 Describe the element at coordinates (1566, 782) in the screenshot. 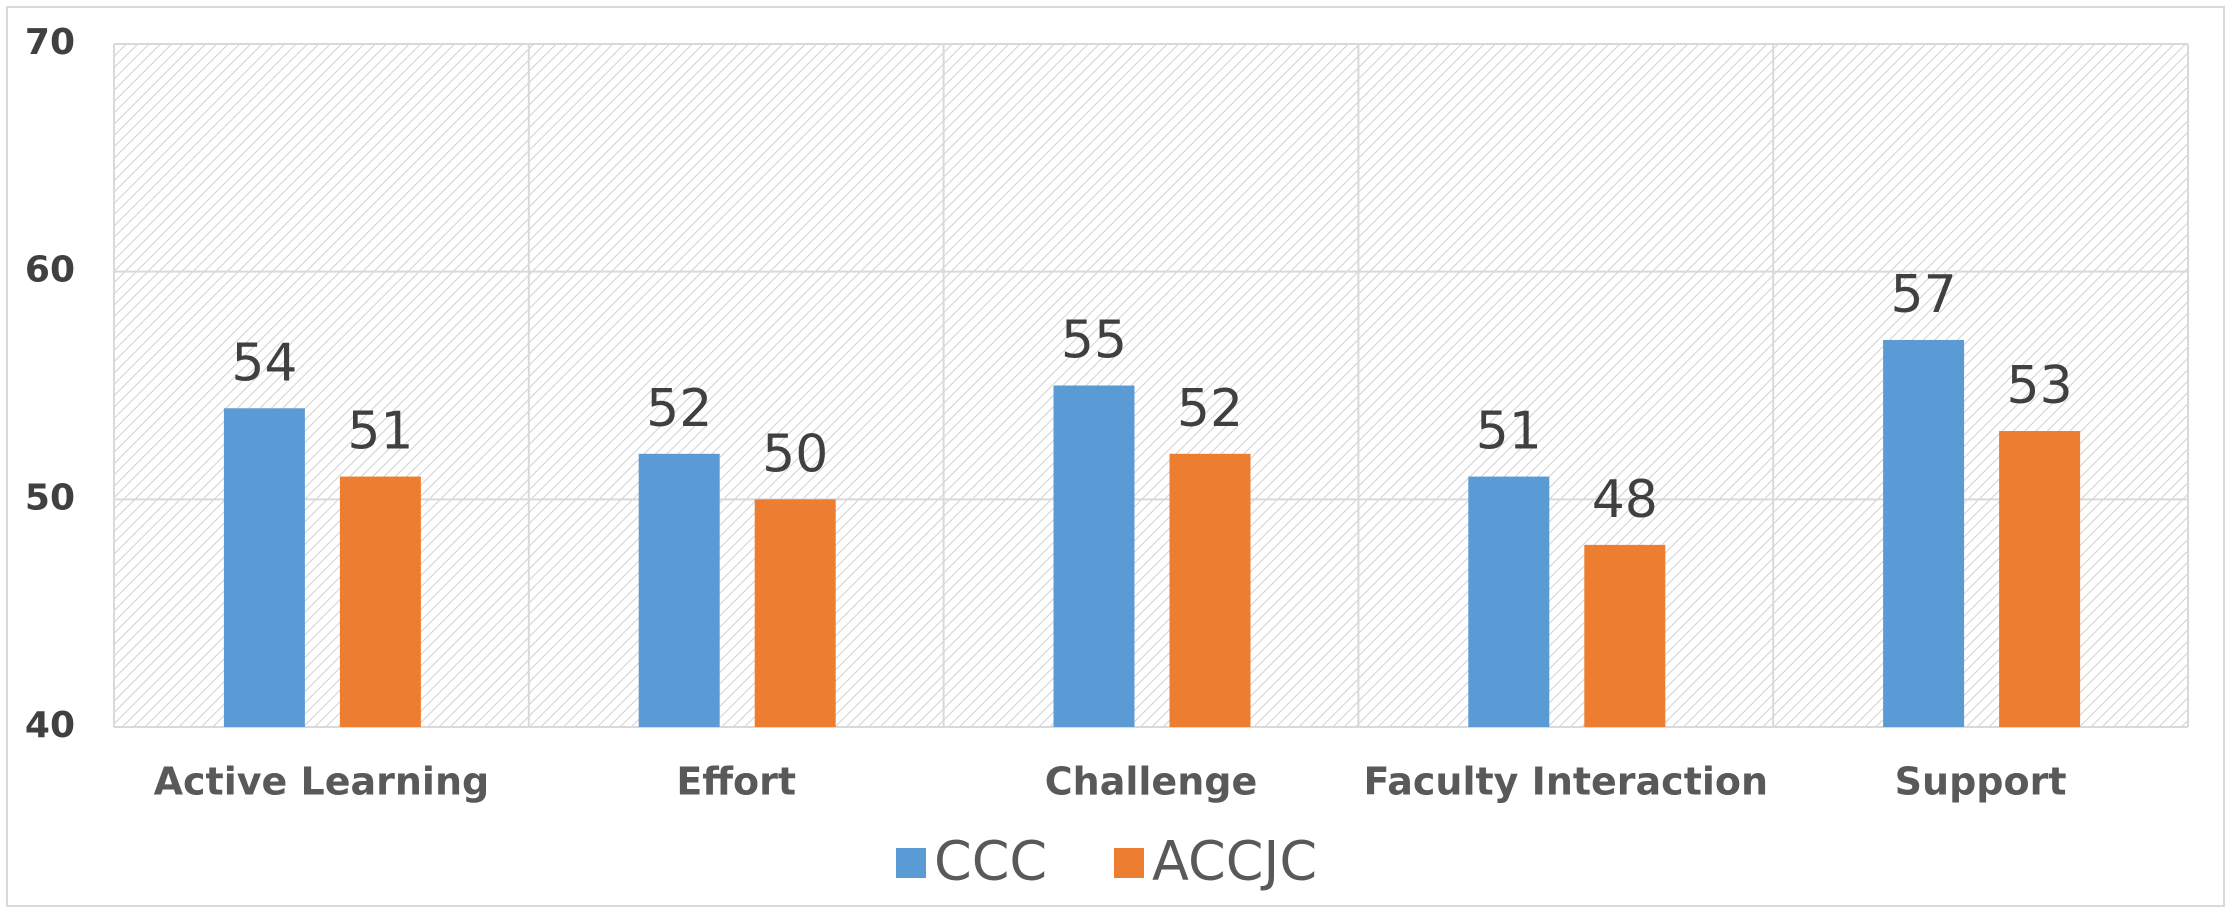

I see `x-tick-label: Faculty Interaction` at that location.